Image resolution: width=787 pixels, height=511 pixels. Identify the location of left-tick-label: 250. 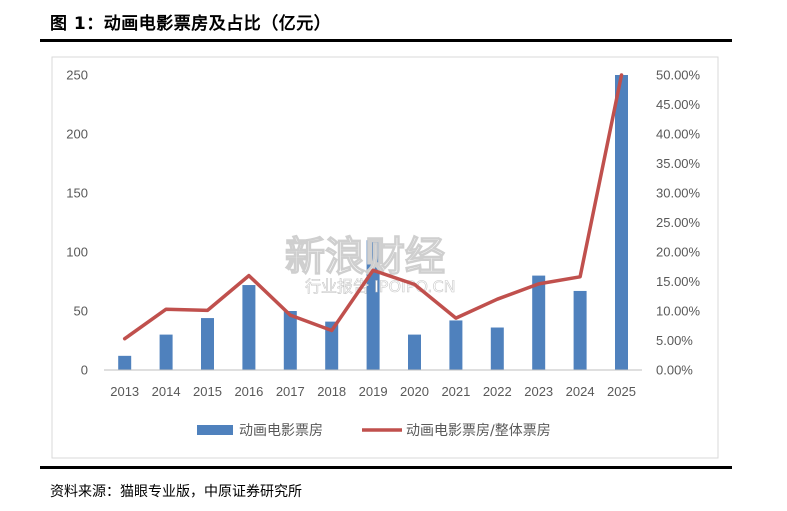
(77, 75).